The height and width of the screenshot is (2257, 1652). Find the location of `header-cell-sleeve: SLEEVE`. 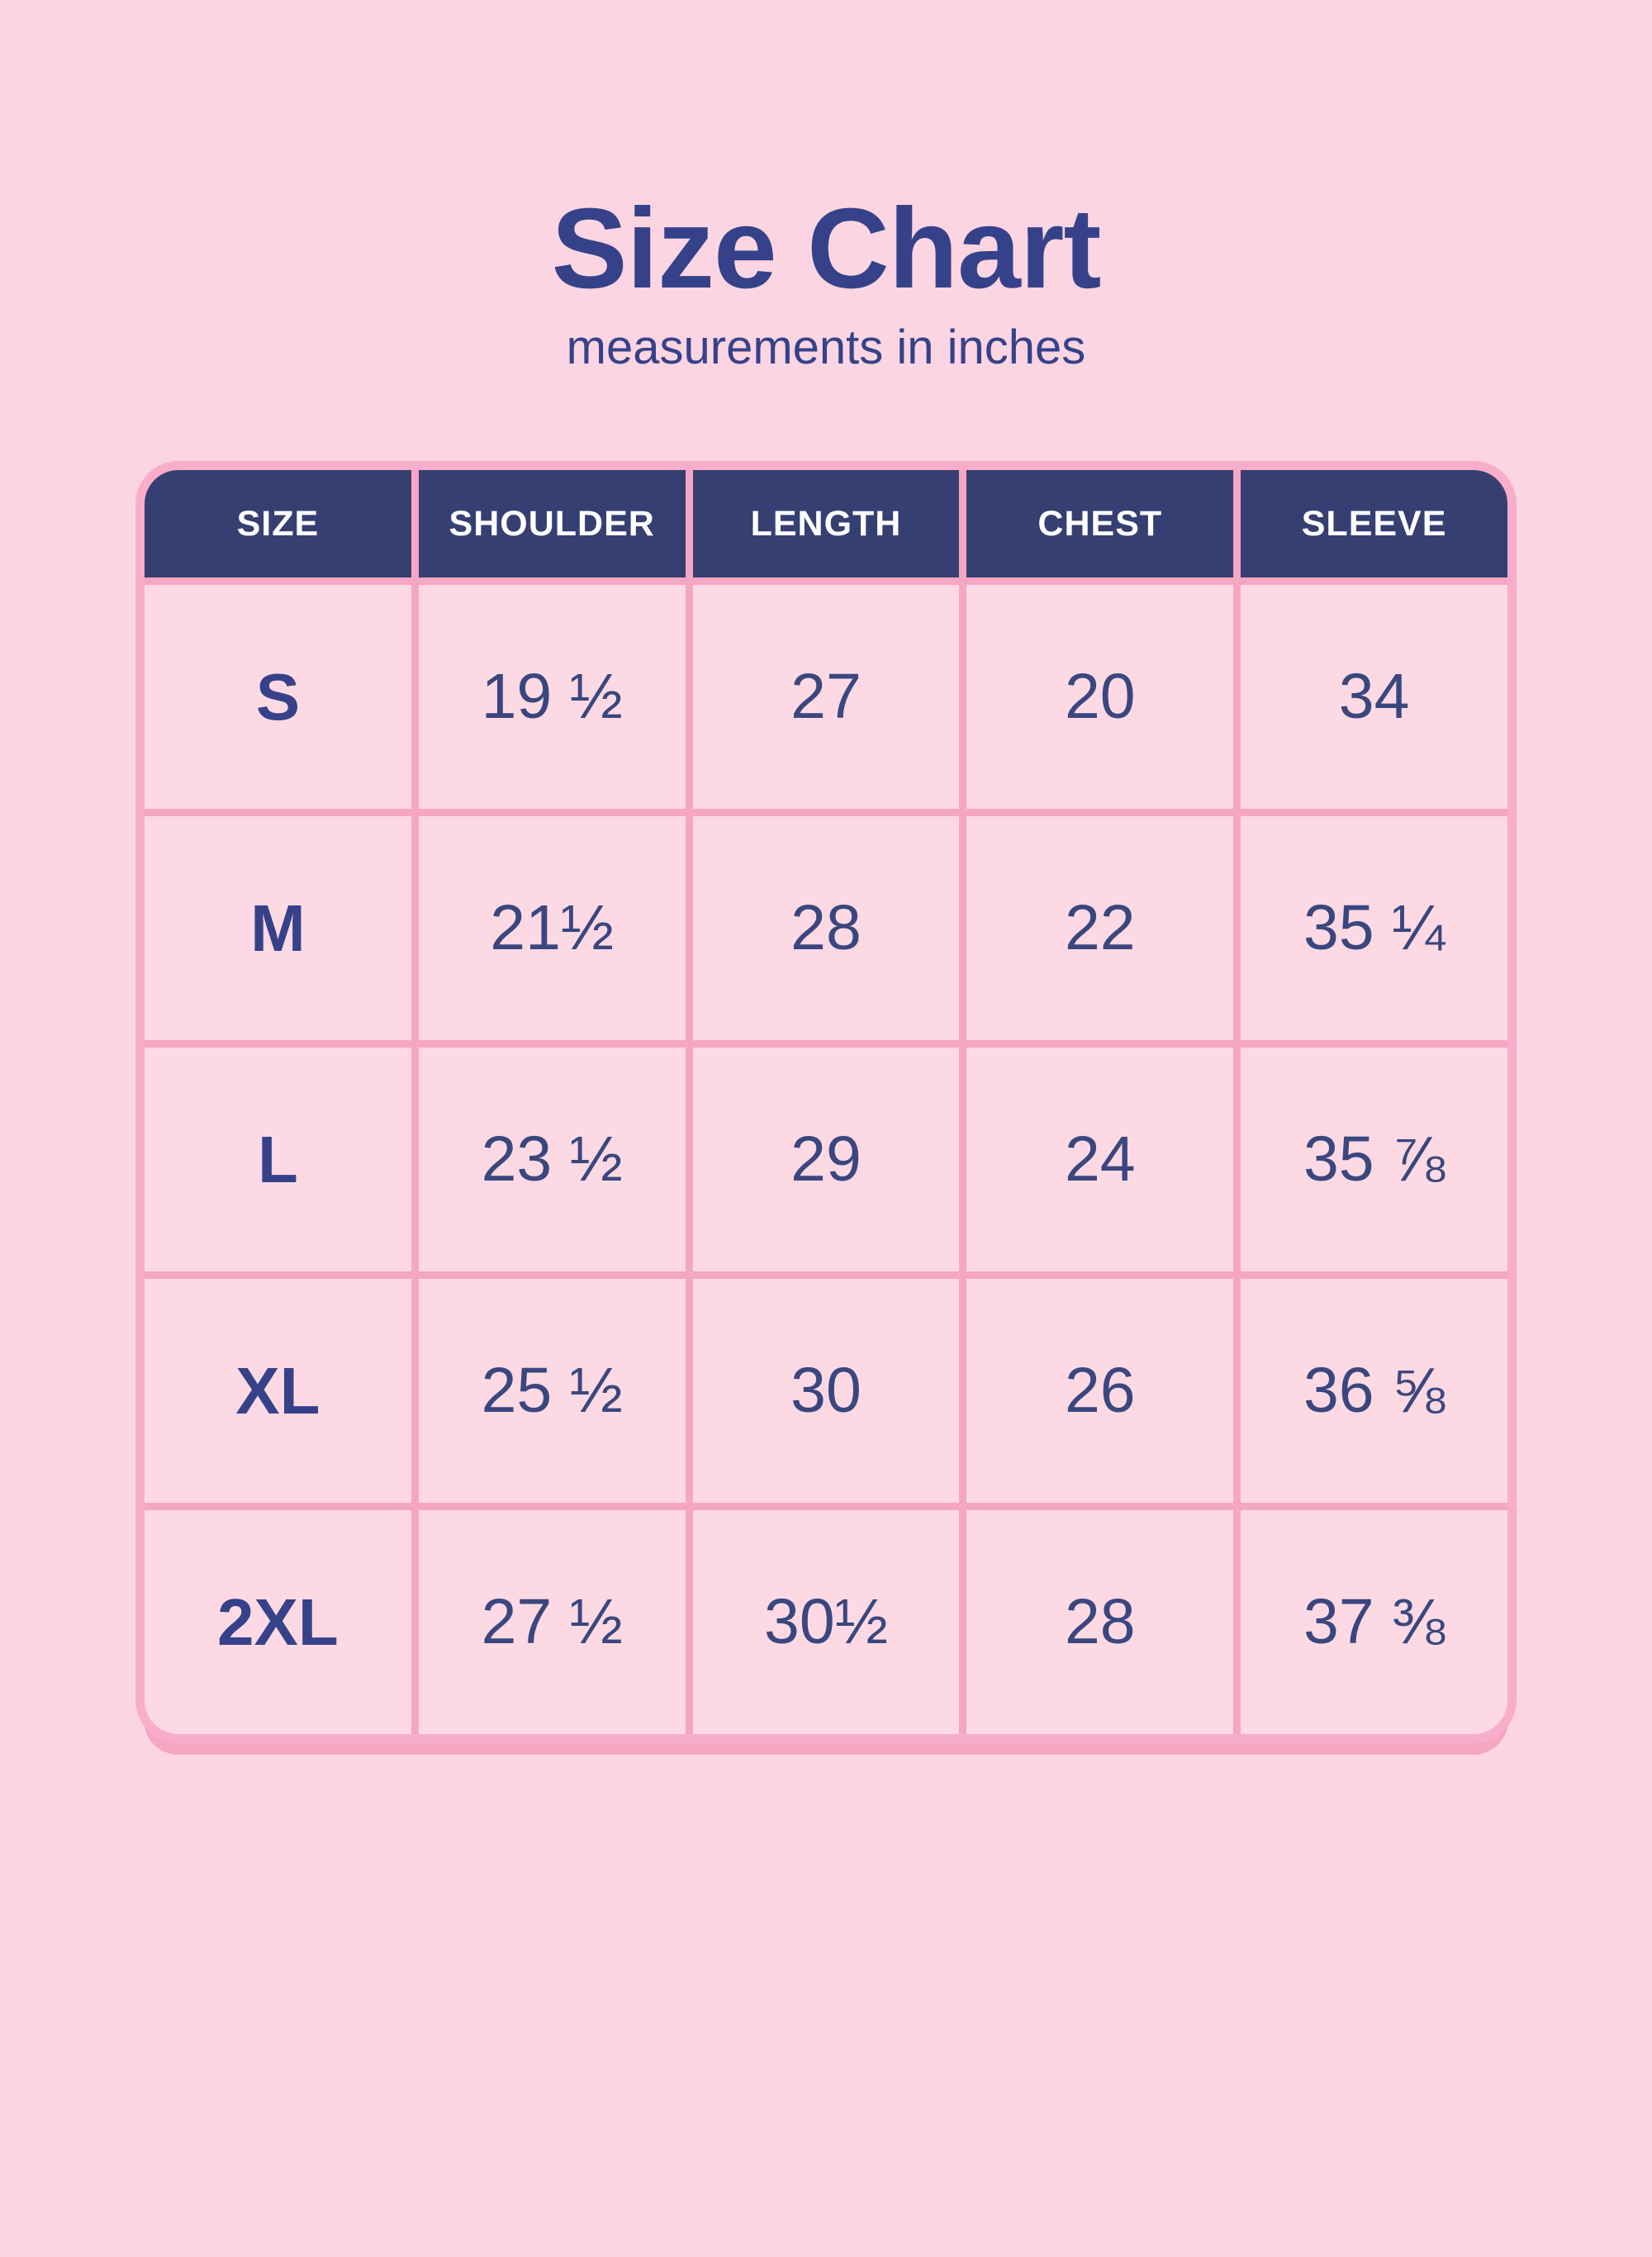

header-cell-sleeve: SLEEVE is located at coordinates (1374, 523).